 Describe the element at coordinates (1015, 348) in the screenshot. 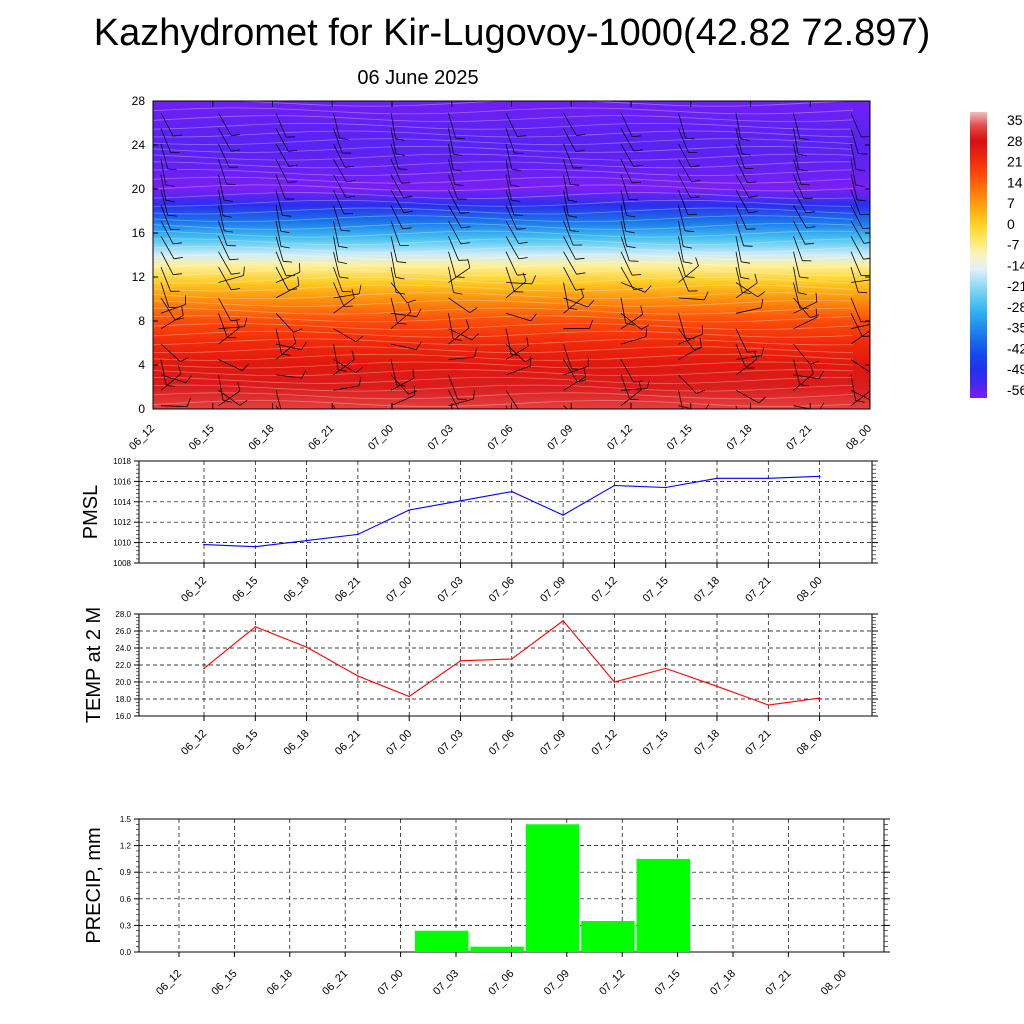

I see `colorbar-label: -42` at that location.